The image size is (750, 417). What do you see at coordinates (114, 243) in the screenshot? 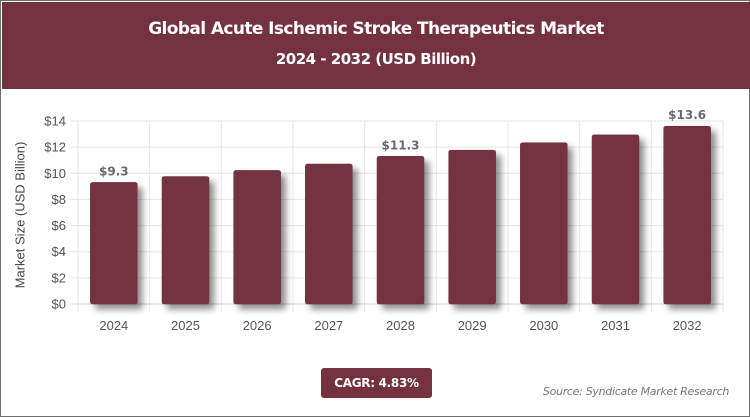
I see `bar-2024` at bounding box center [114, 243].